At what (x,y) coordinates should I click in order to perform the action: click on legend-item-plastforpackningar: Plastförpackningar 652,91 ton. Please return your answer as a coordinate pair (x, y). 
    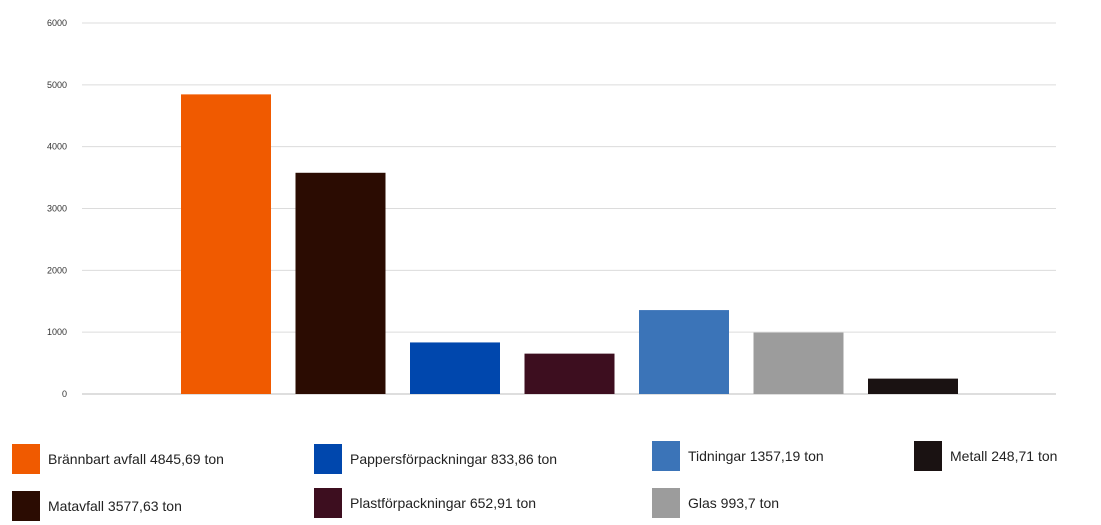
    Looking at the image, I should click on (425, 503).